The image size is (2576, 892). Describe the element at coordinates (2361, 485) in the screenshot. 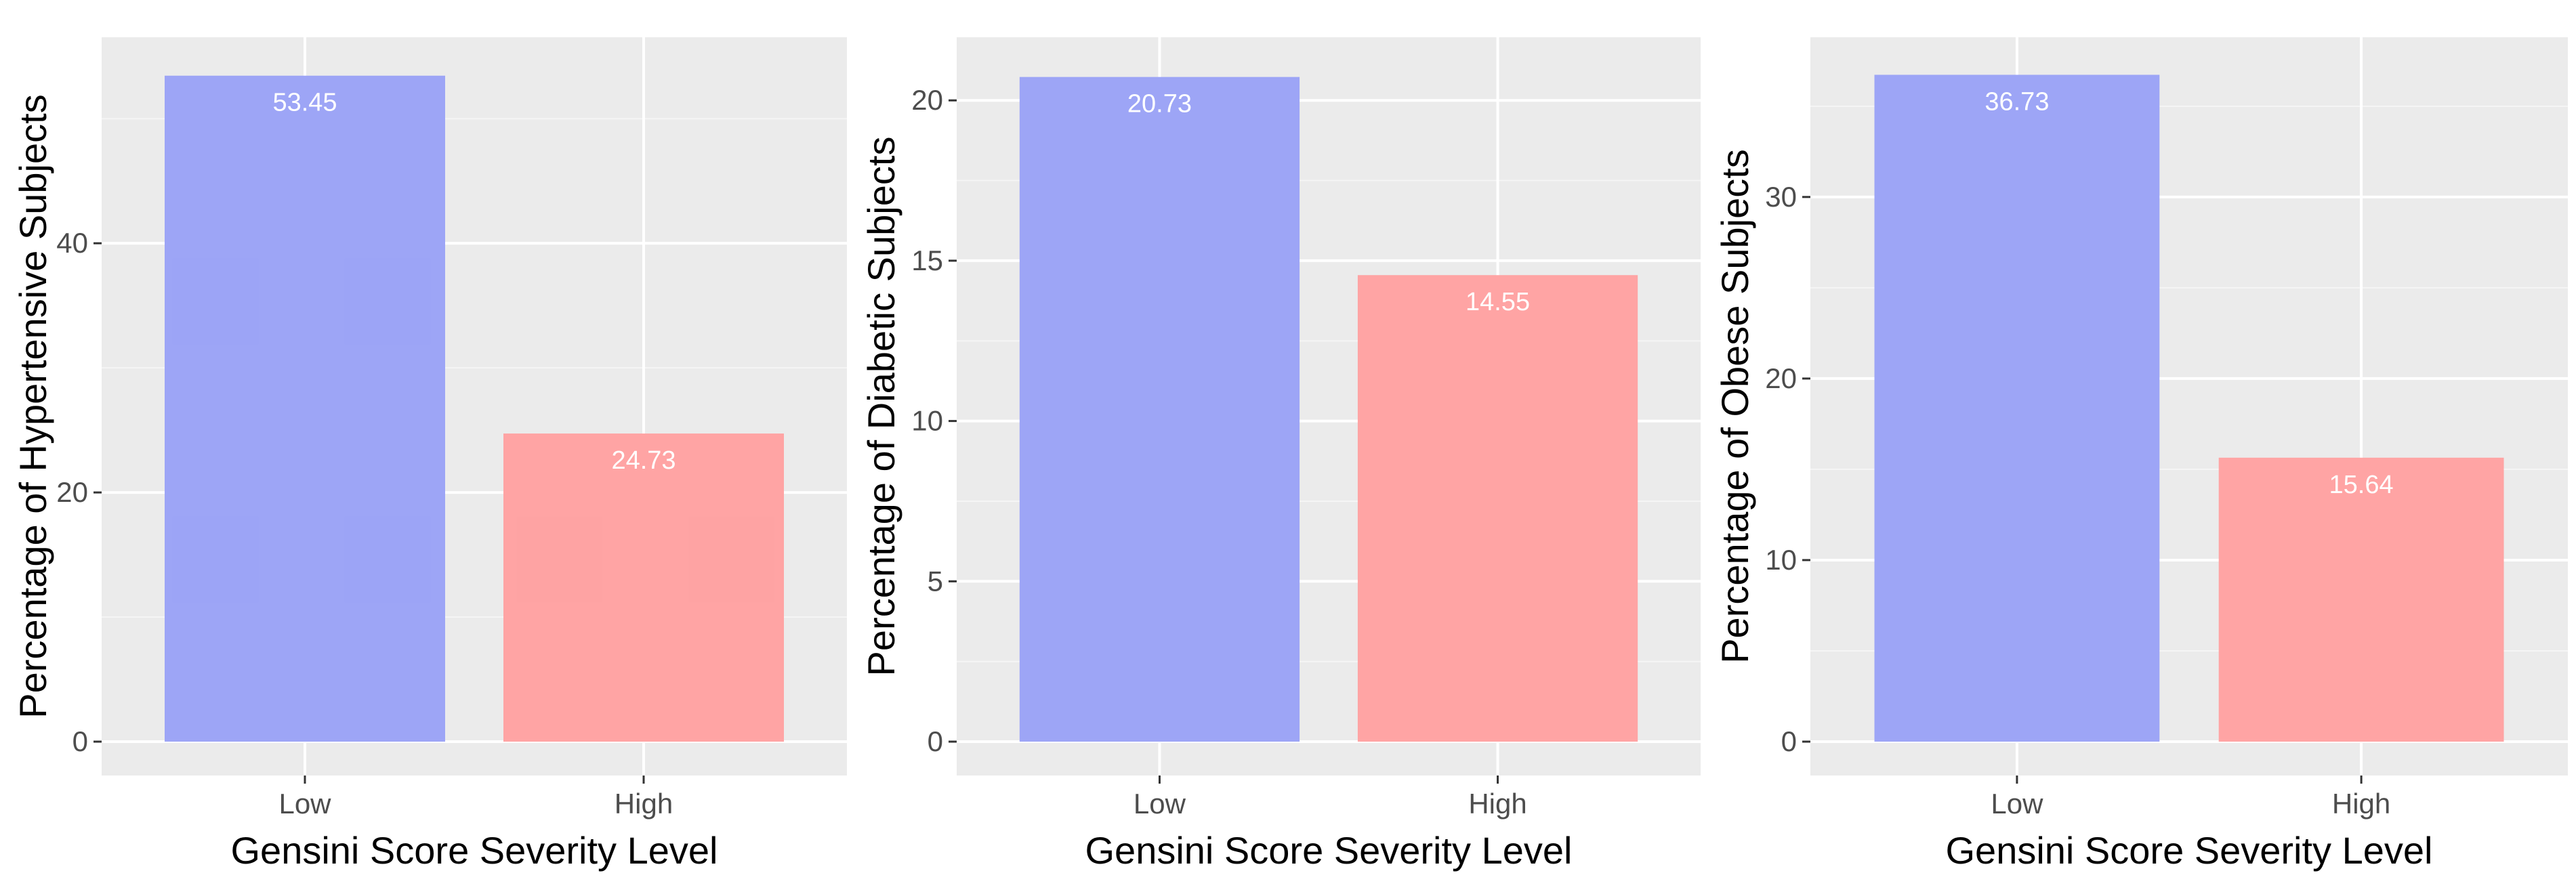

I see `bar-value-label: 15.64` at that location.